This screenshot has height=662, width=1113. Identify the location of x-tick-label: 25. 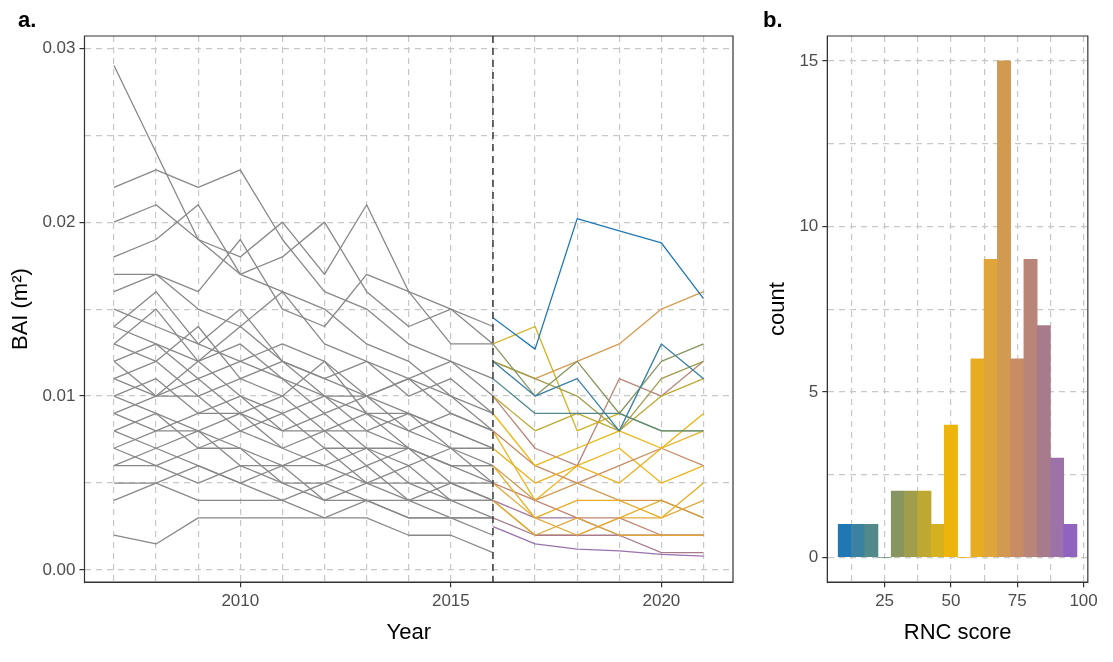
(885, 601).